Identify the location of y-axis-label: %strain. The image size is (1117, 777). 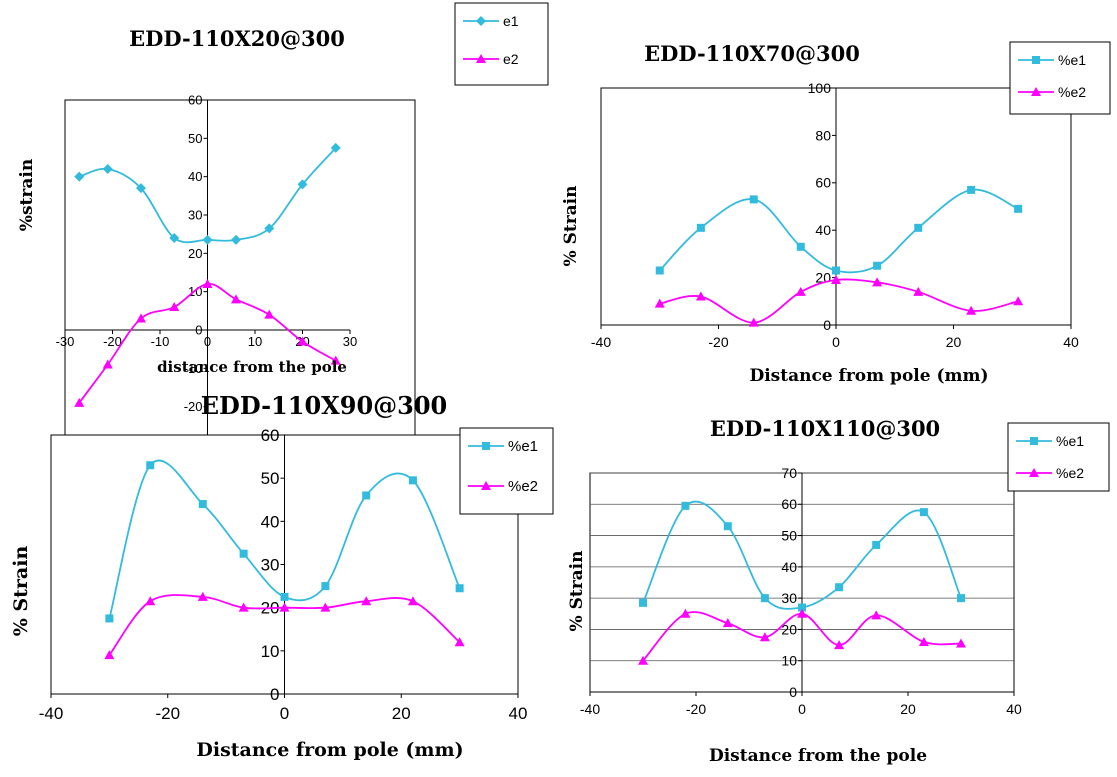
(27, 195).